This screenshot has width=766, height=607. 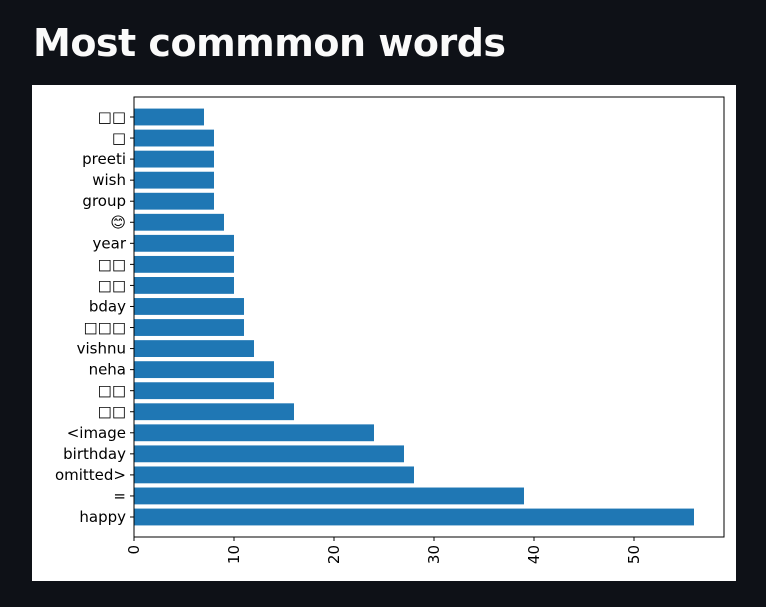 What do you see at coordinates (118, 222) in the screenshot?
I see `y-tick-label: 😊` at bounding box center [118, 222].